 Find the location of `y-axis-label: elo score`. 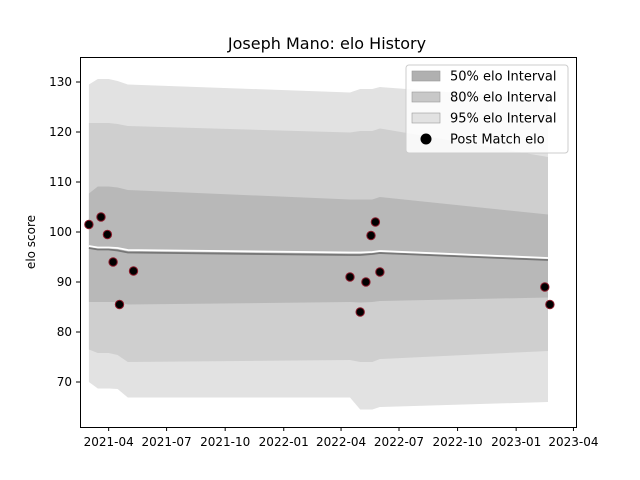

y-axis-label: elo score is located at coordinates (31, 242).